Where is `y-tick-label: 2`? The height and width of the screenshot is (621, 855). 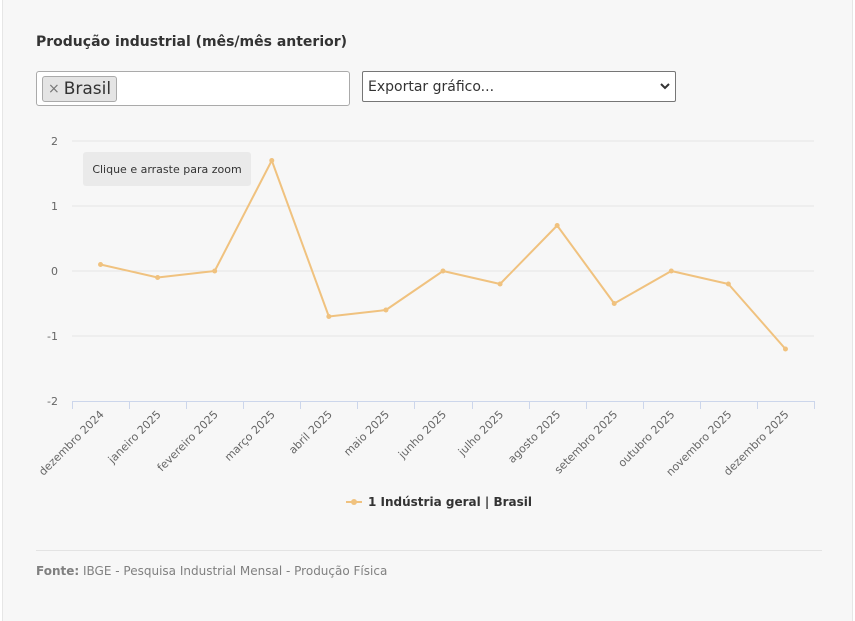 y-tick-label: 2 is located at coordinates (54, 141).